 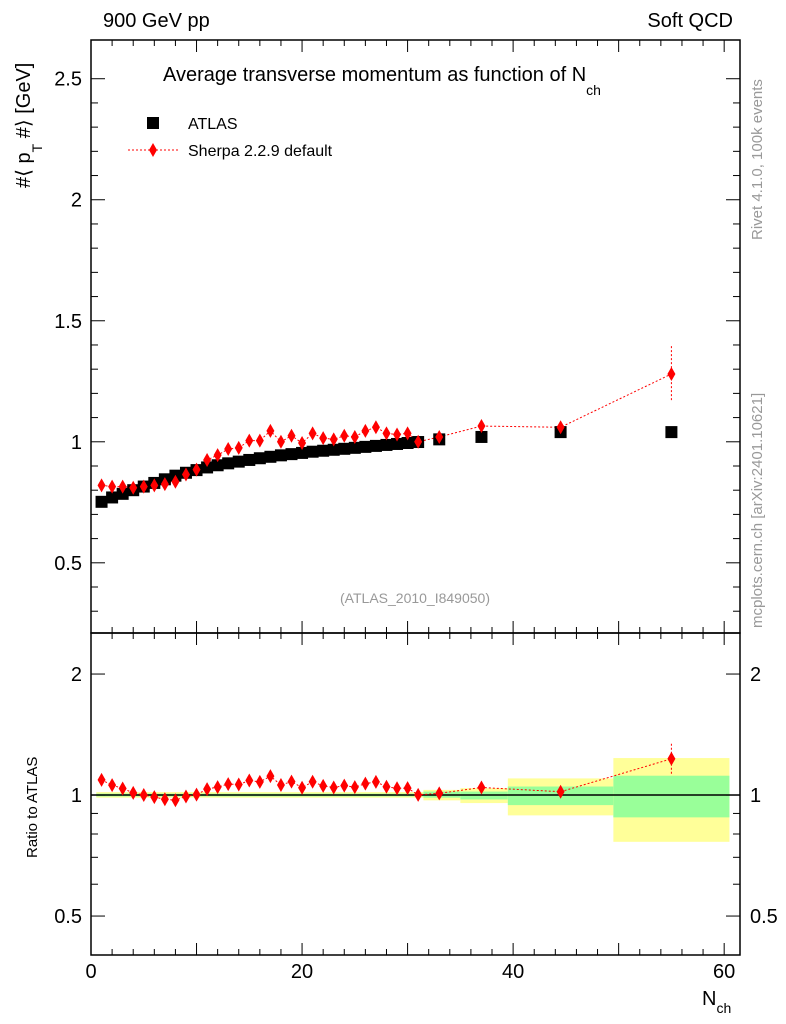 I want to click on y-tick-label: 1.5, so click(x=68, y=322).